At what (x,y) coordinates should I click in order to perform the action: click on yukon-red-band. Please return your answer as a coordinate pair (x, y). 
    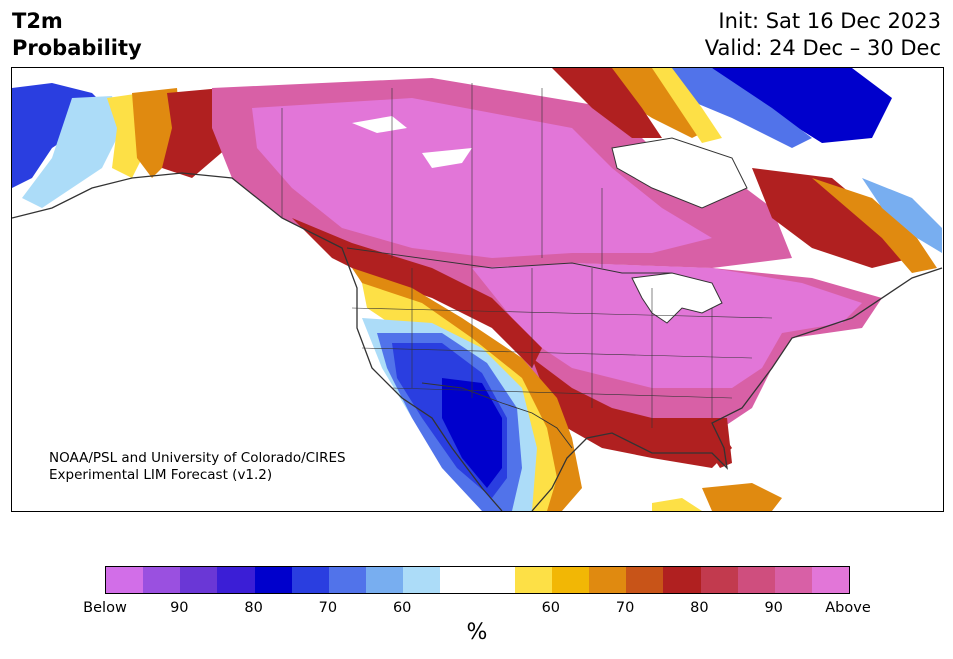
    Looking at the image, I should click on (194, 133).